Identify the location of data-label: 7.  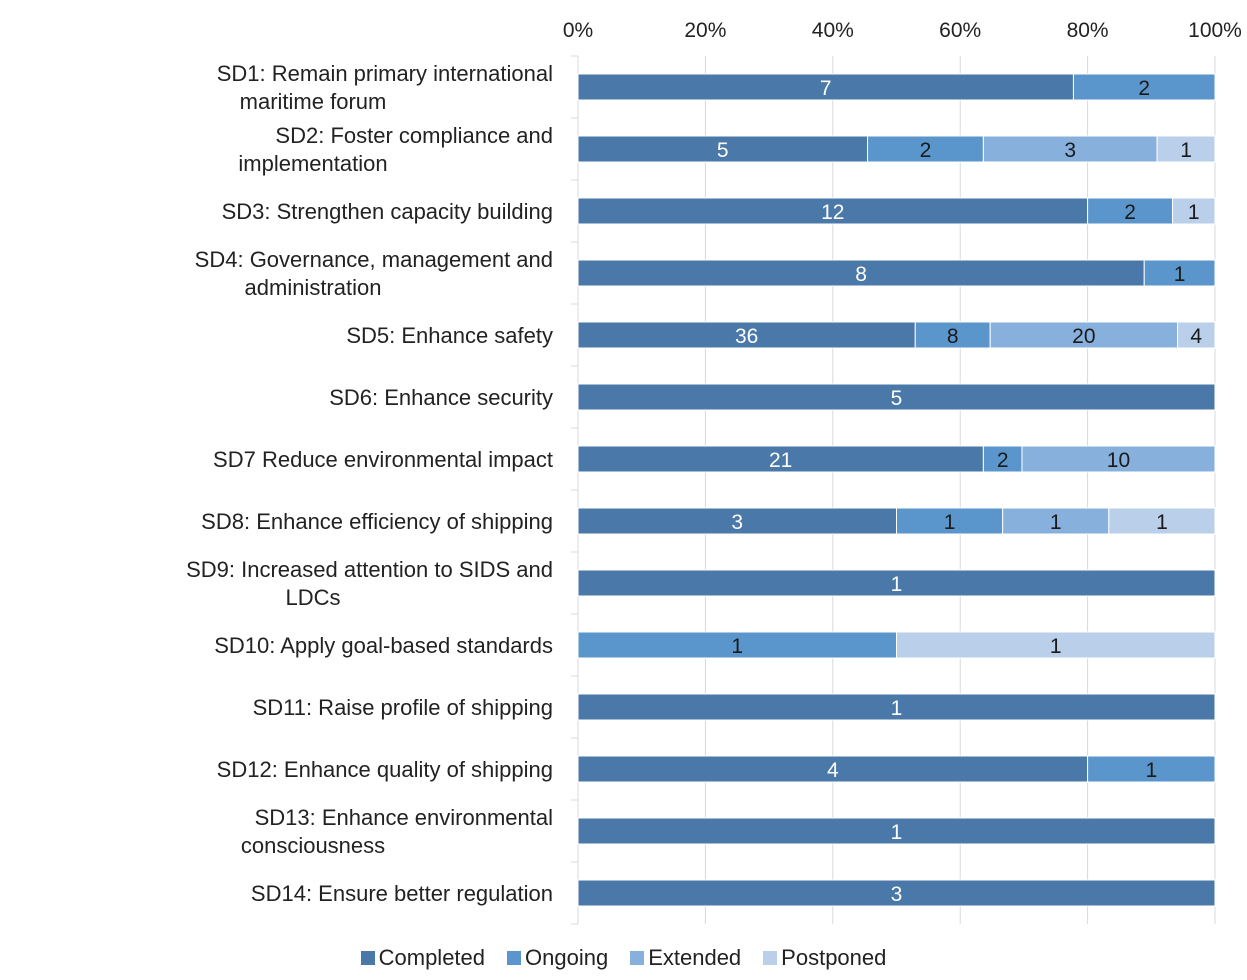
(826, 88).